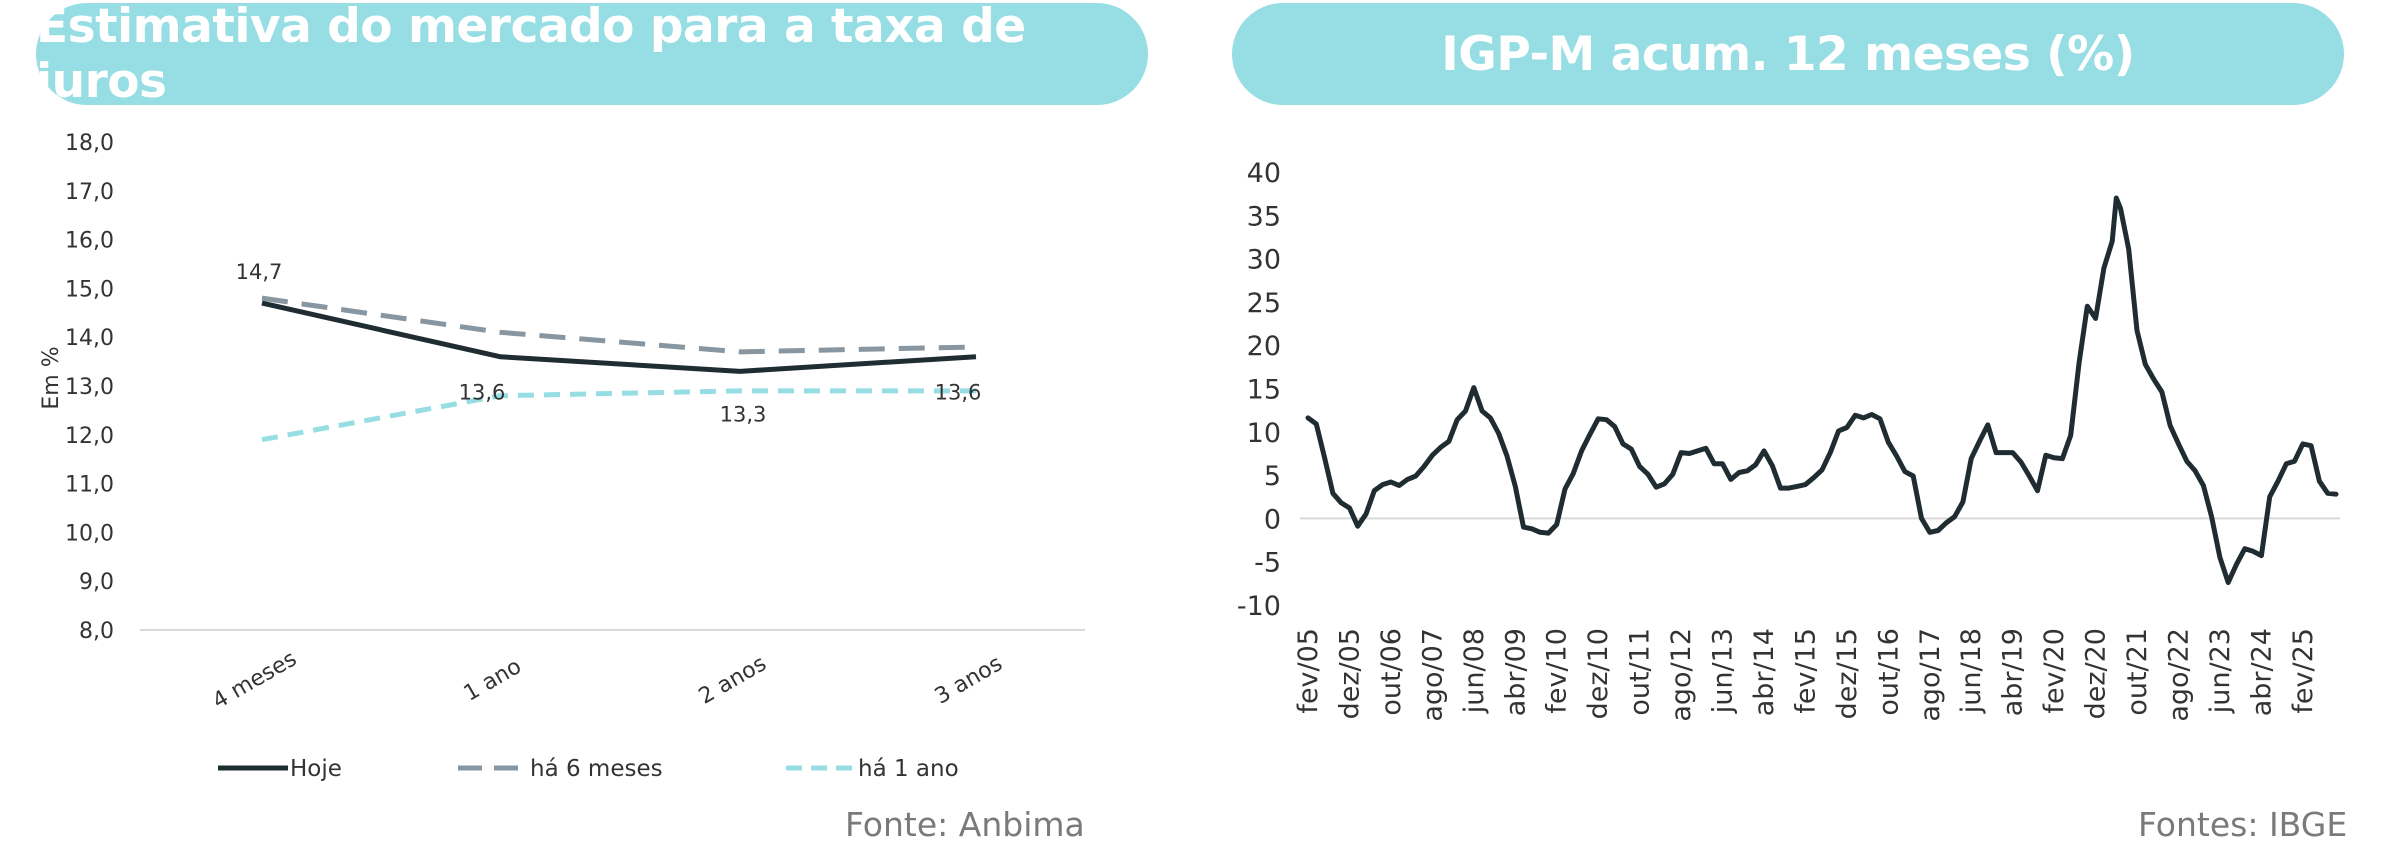 This screenshot has height=864, width=2381. What do you see at coordinates (89, 533) in the screenshot?
I see `left-y-tick-label: 10,0` at bounding box center [89, 533].